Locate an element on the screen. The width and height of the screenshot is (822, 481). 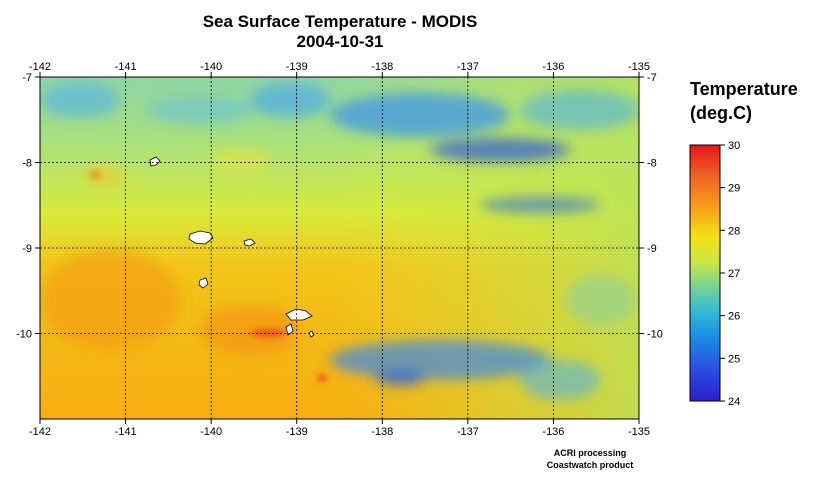
lon-tick-label-top: -138 is located at coordinates (382, 67).